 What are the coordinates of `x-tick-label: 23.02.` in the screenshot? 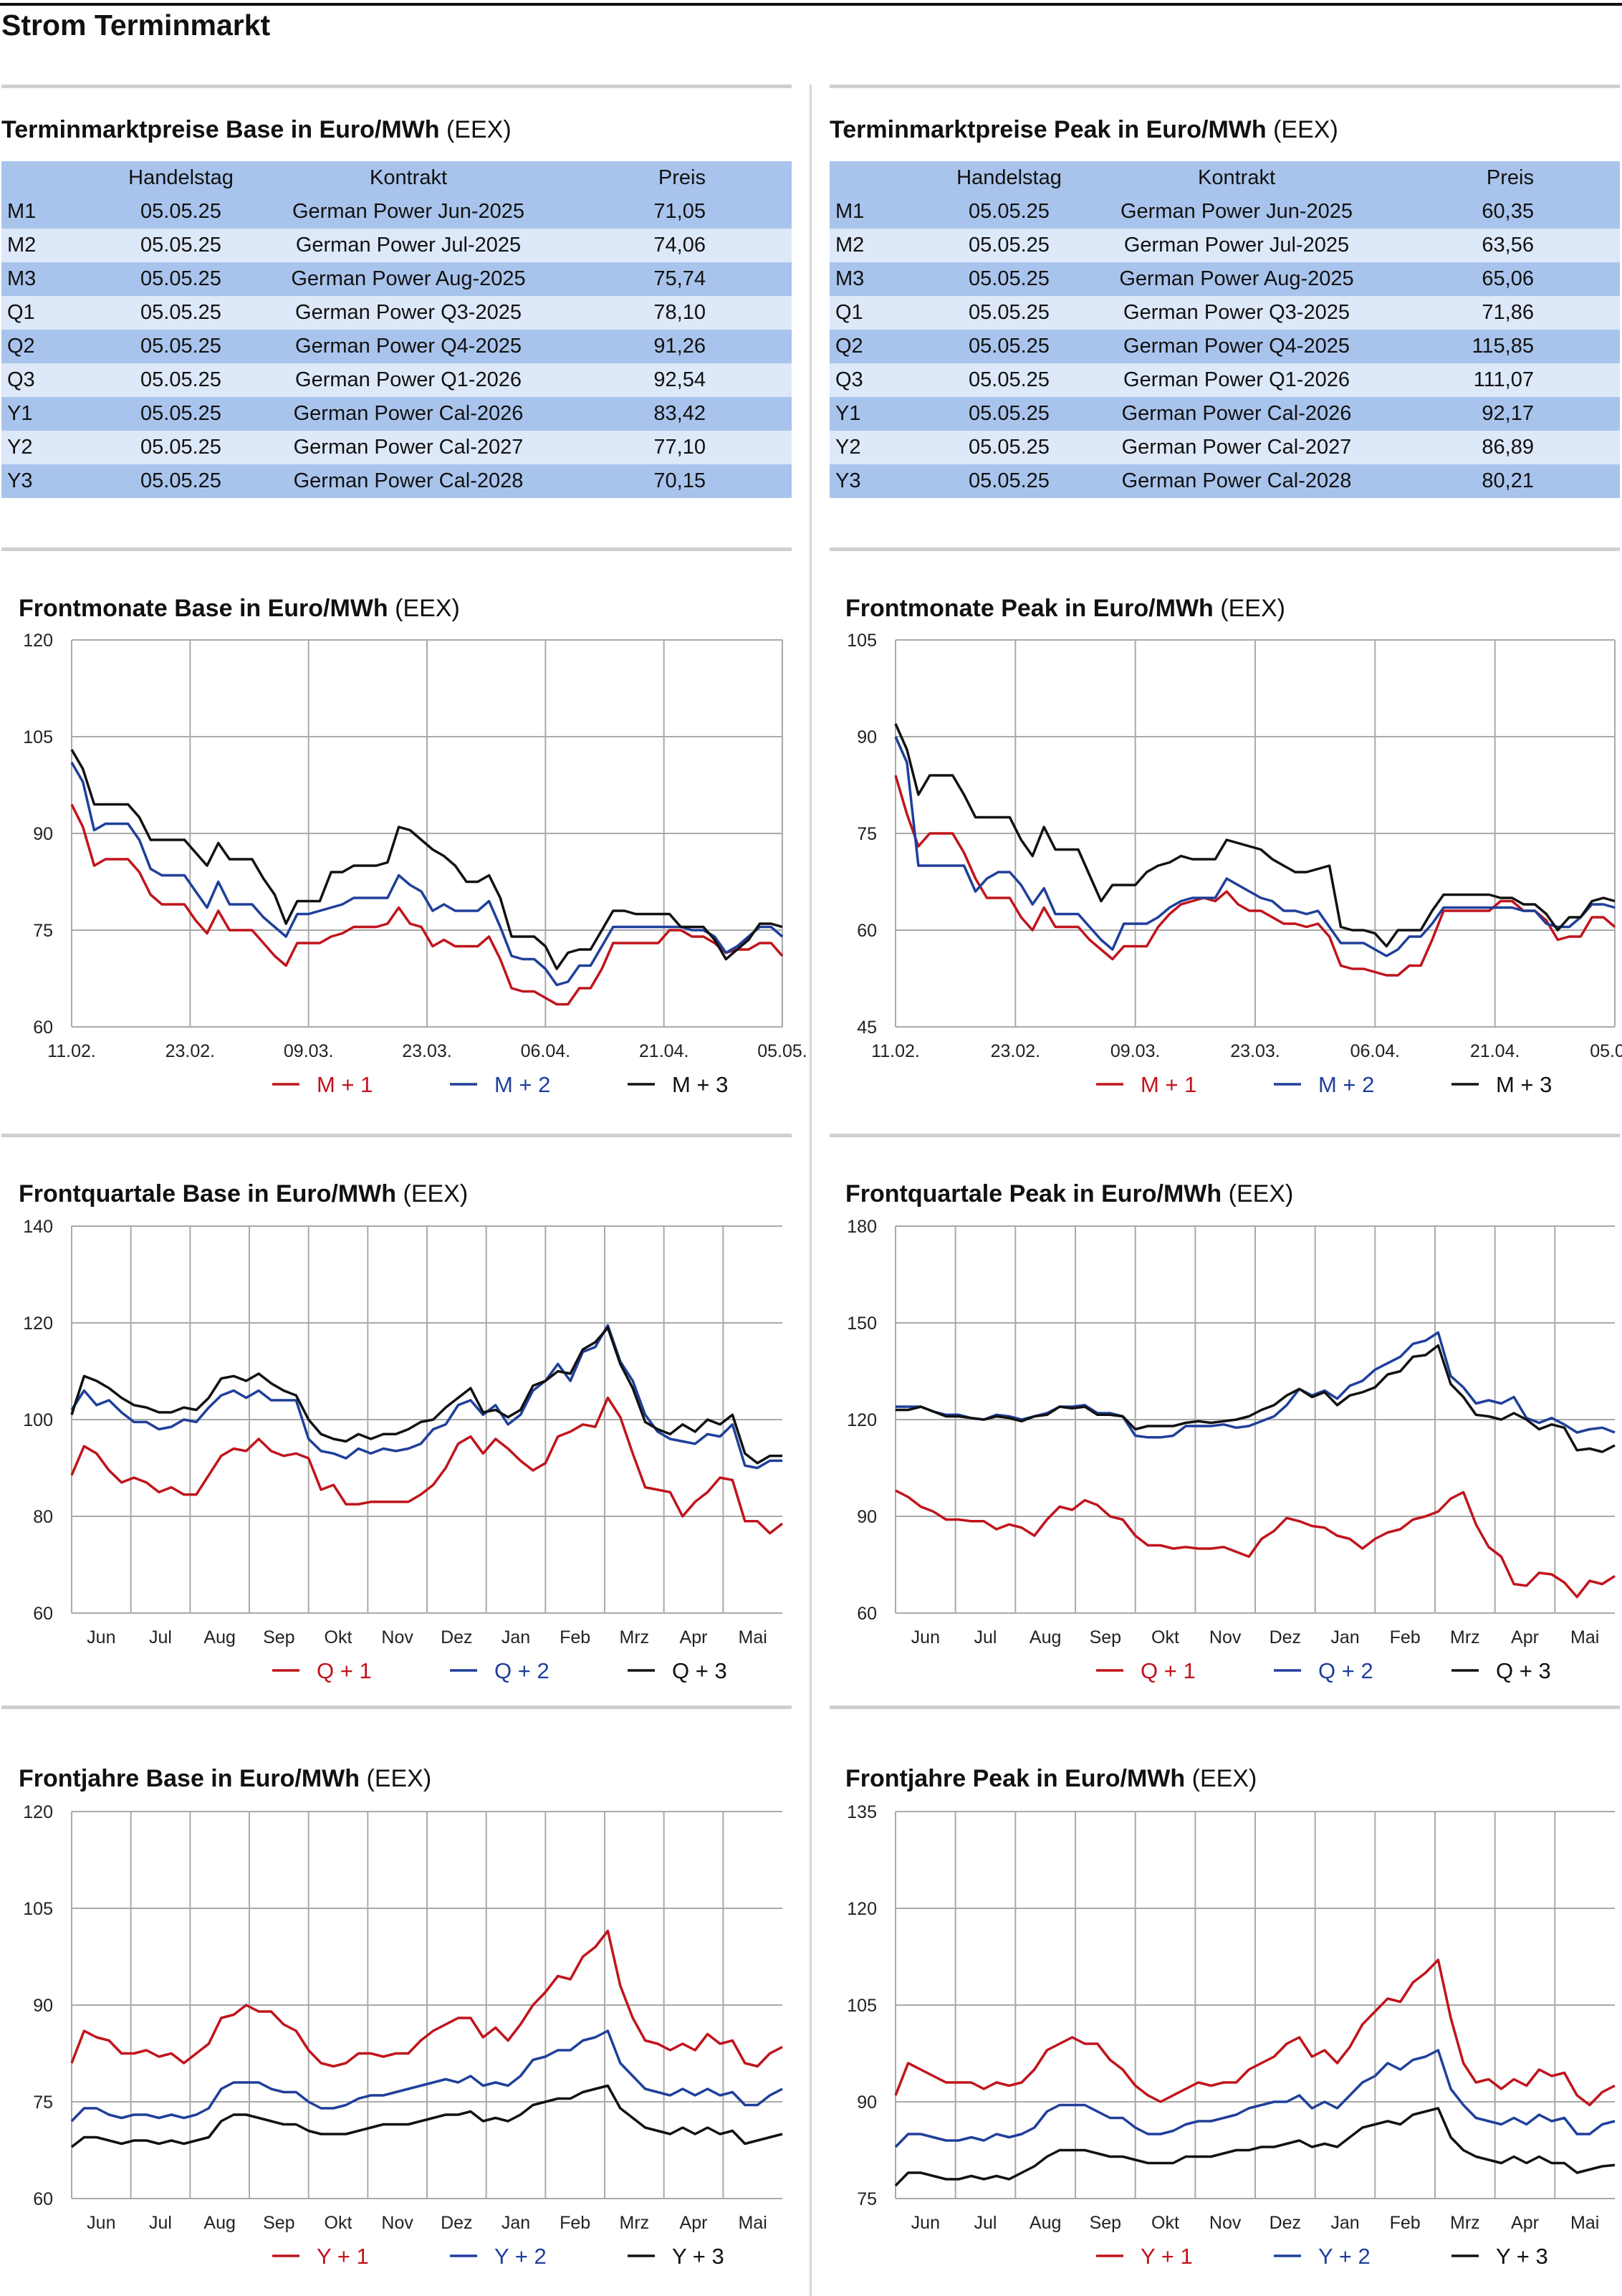 It's located at (191, 1051).